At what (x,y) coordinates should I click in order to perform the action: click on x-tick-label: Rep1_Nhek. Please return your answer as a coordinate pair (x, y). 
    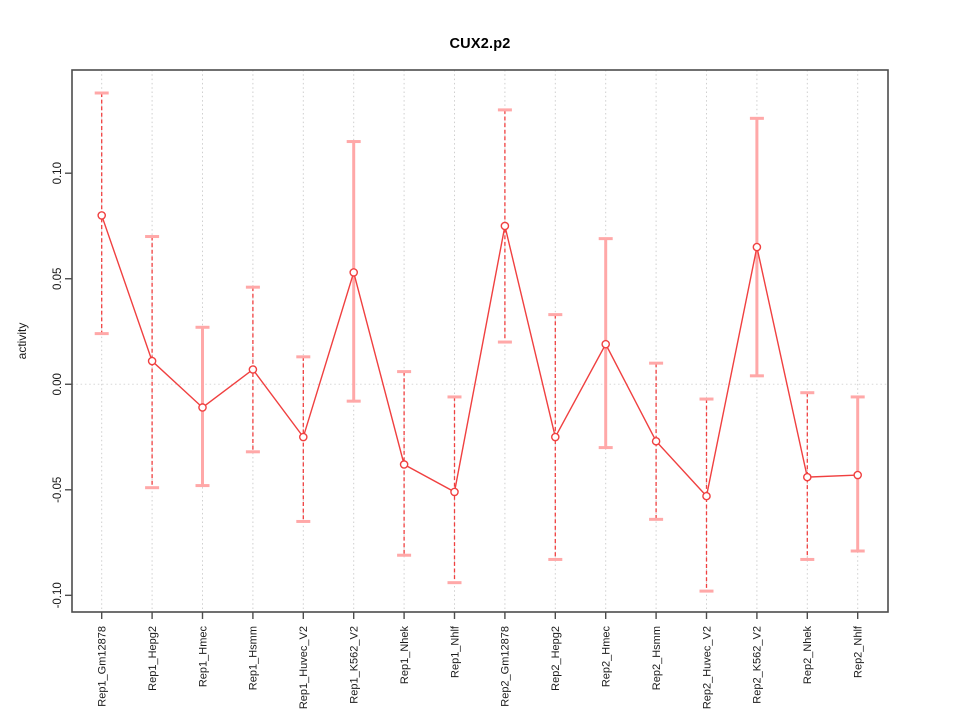
    Looking at the image, I should click on (405, 655).